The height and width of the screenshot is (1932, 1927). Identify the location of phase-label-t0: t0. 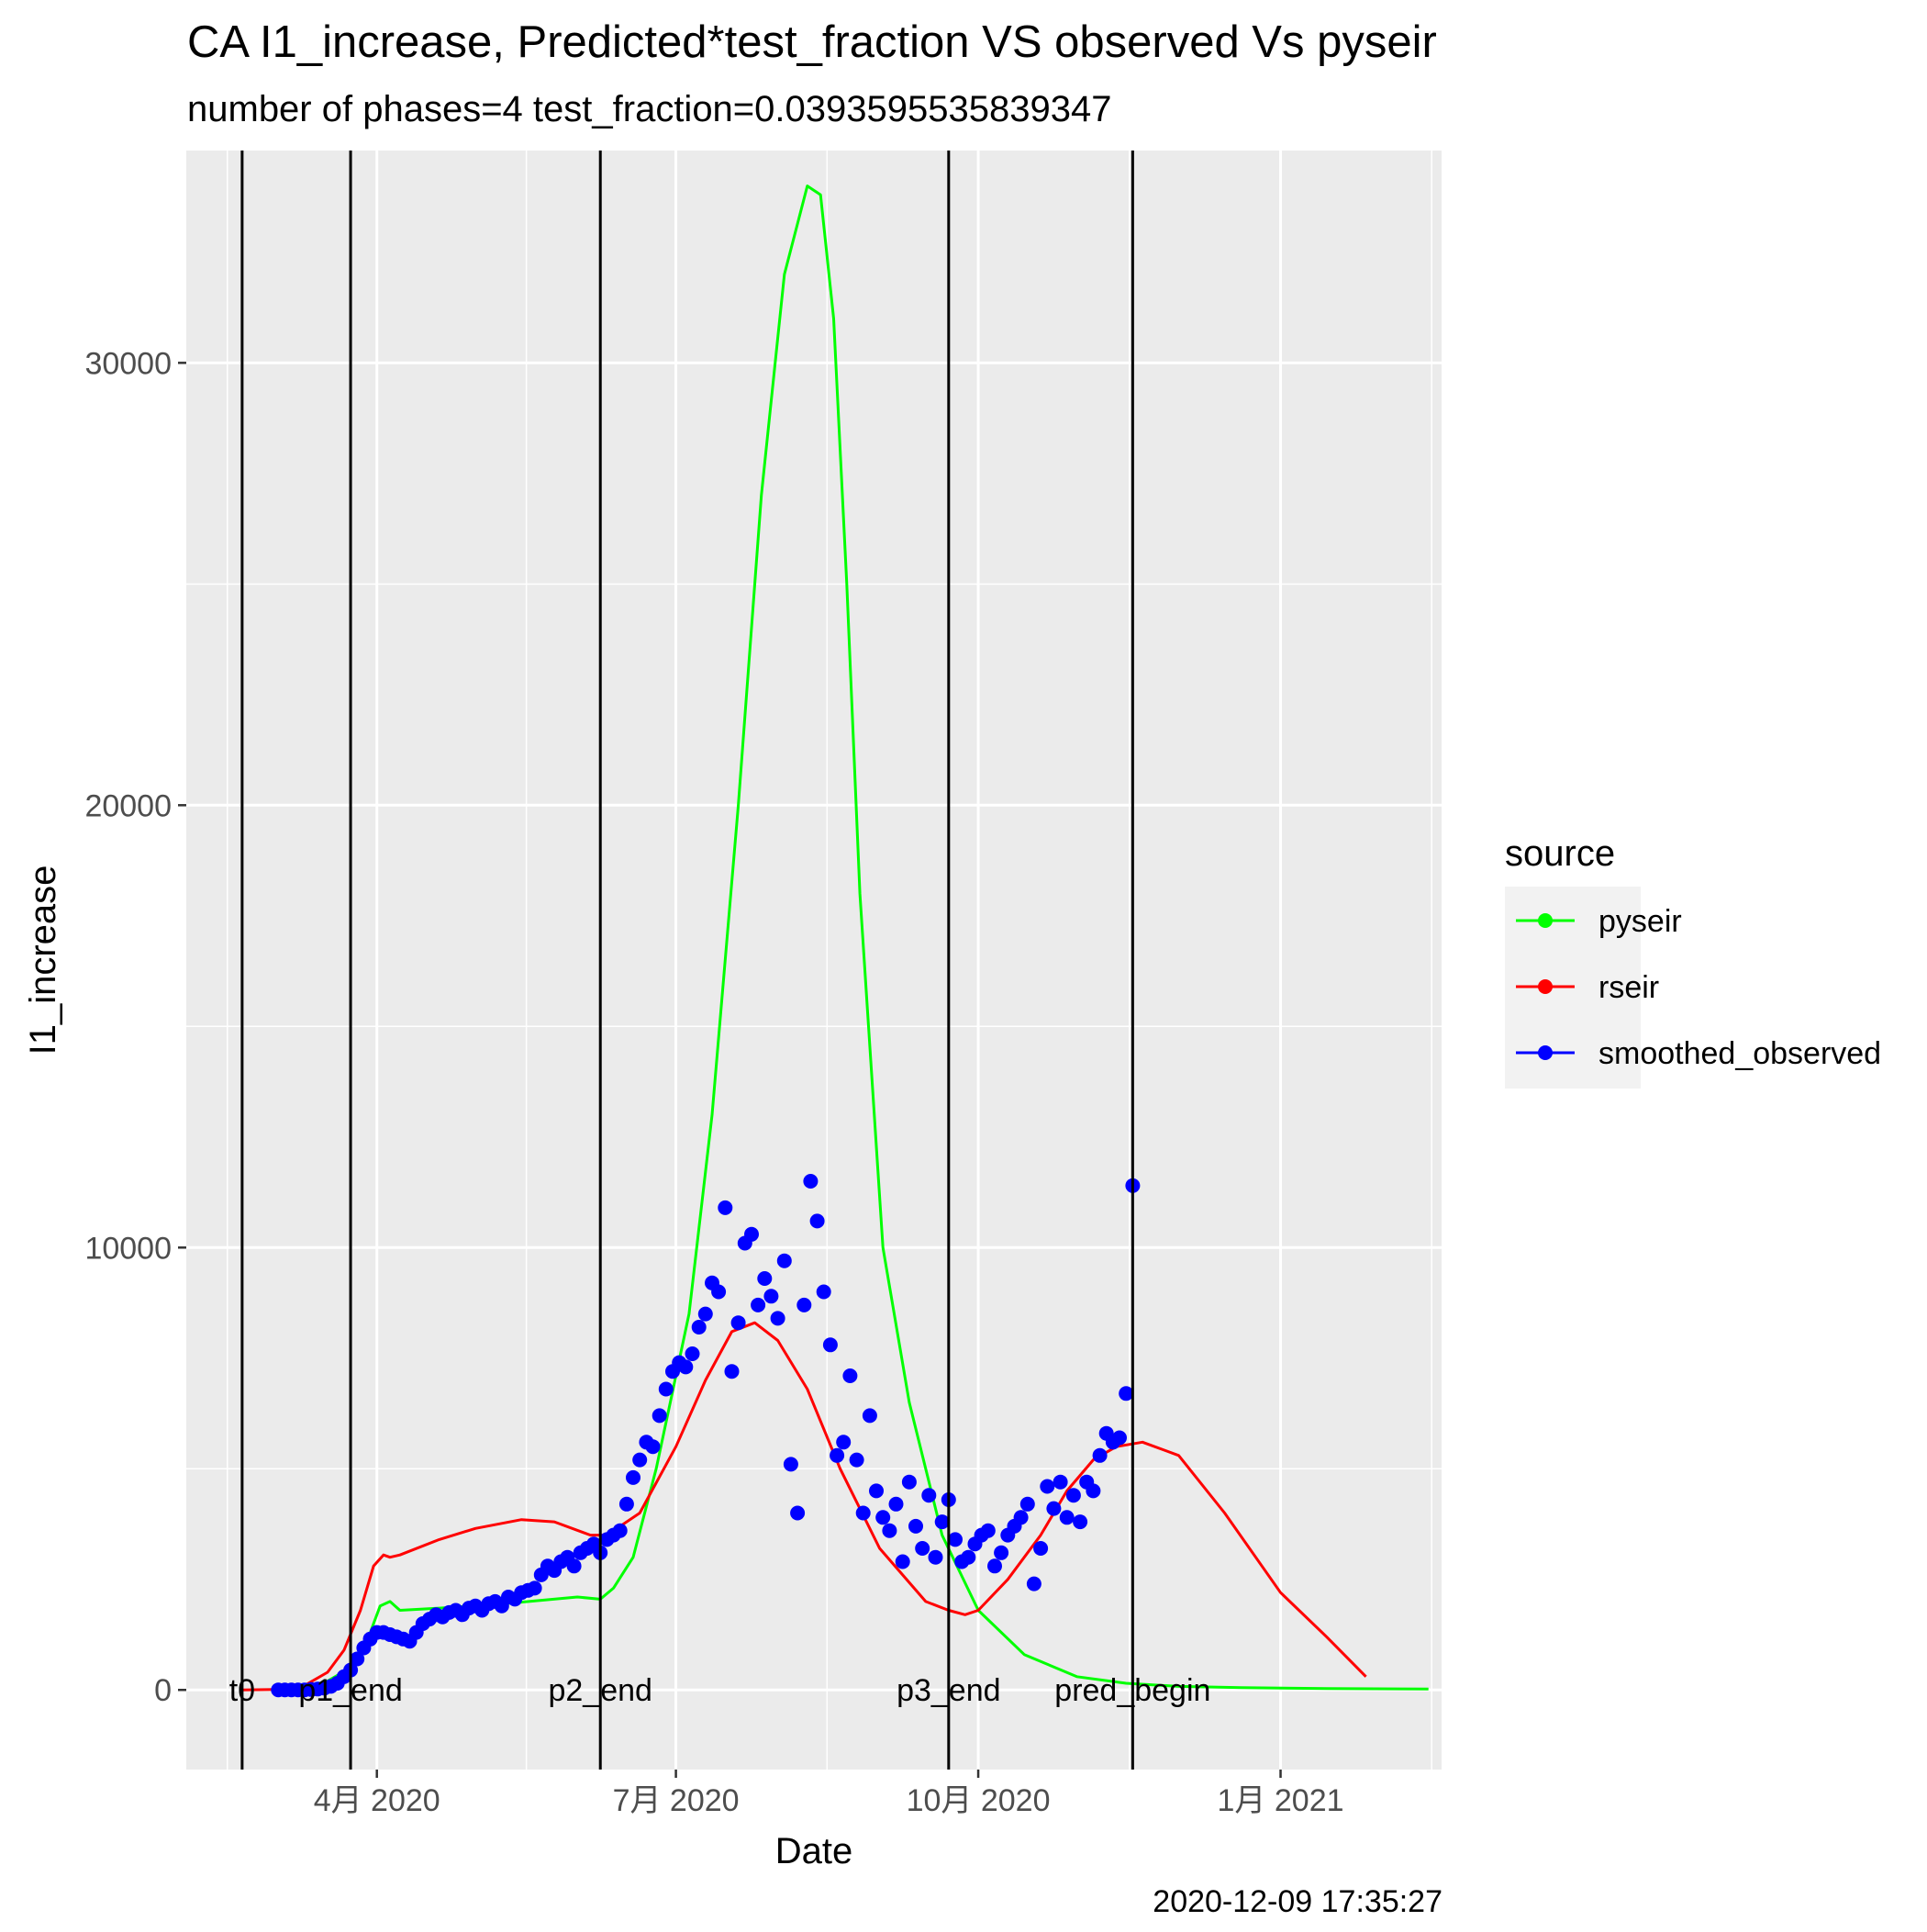
(242, 1690).